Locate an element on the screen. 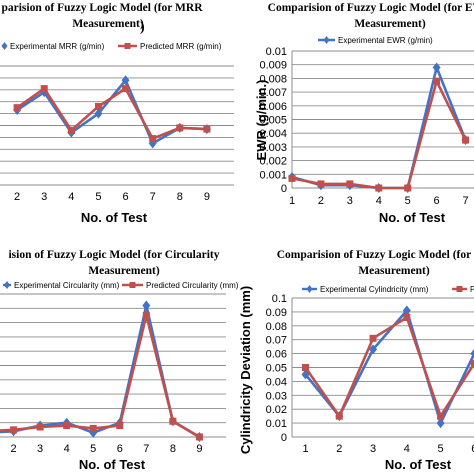 The image size is (474, 474). y-tick-label: 0.009 is located at coordinates (273, 66).